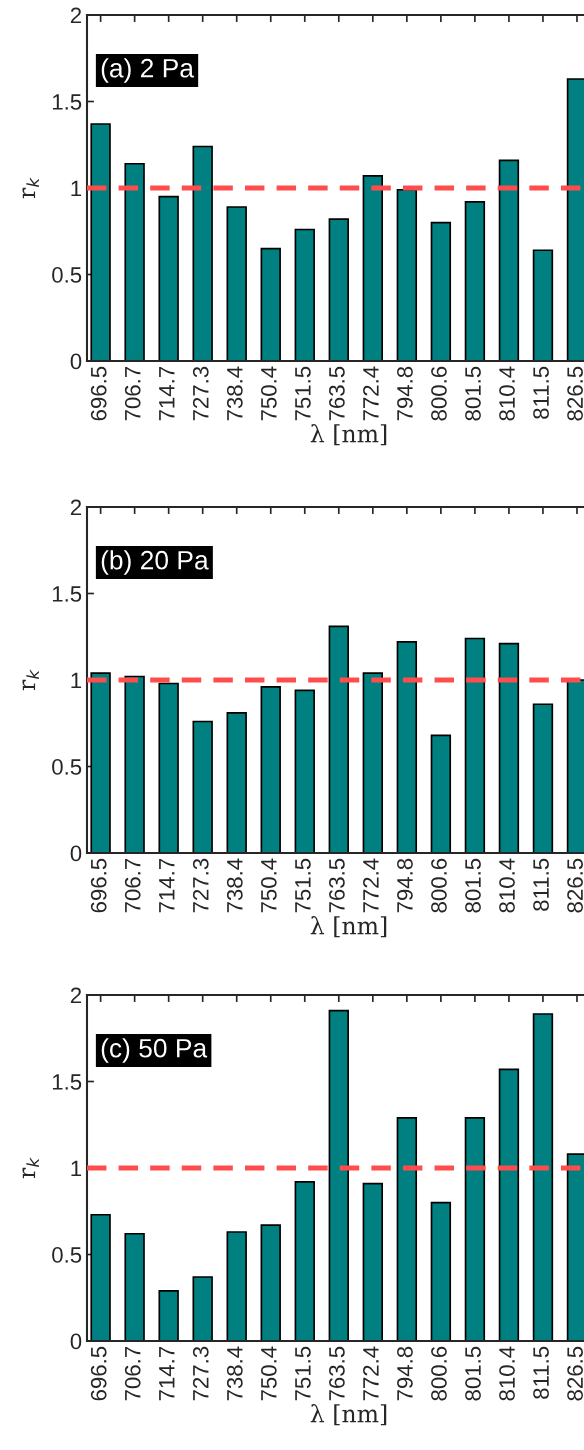 Image resolution: width=584 pixels, height=1450 pixels. Describe the element at coordinates (132, 393) in the screenshot. I see `x-tick-label: 706.7` at that location.